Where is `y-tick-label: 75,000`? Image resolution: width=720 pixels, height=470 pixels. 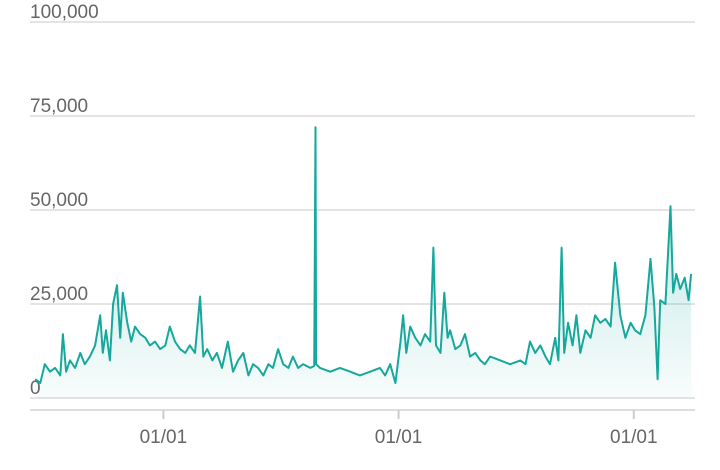 y-tick-label: 75,000 is located at coordinates (59, 106).